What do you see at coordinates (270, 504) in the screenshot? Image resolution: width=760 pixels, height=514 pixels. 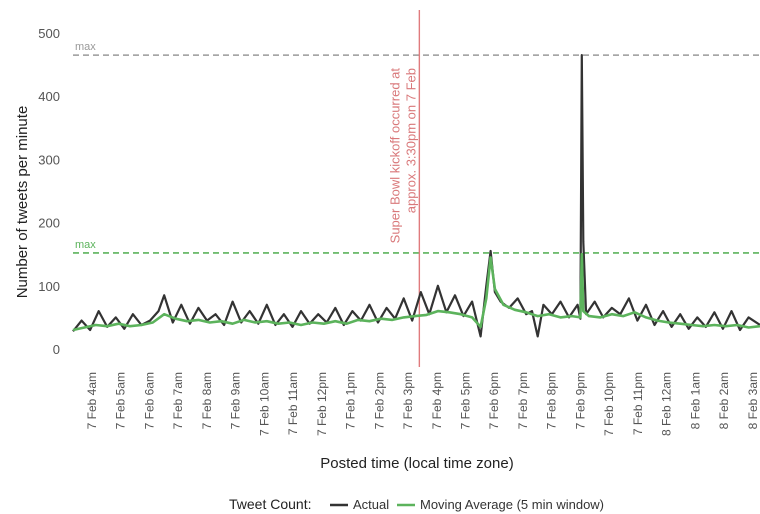 I see `legend-title: Tweet Count:` at bounding box center [270, 504].